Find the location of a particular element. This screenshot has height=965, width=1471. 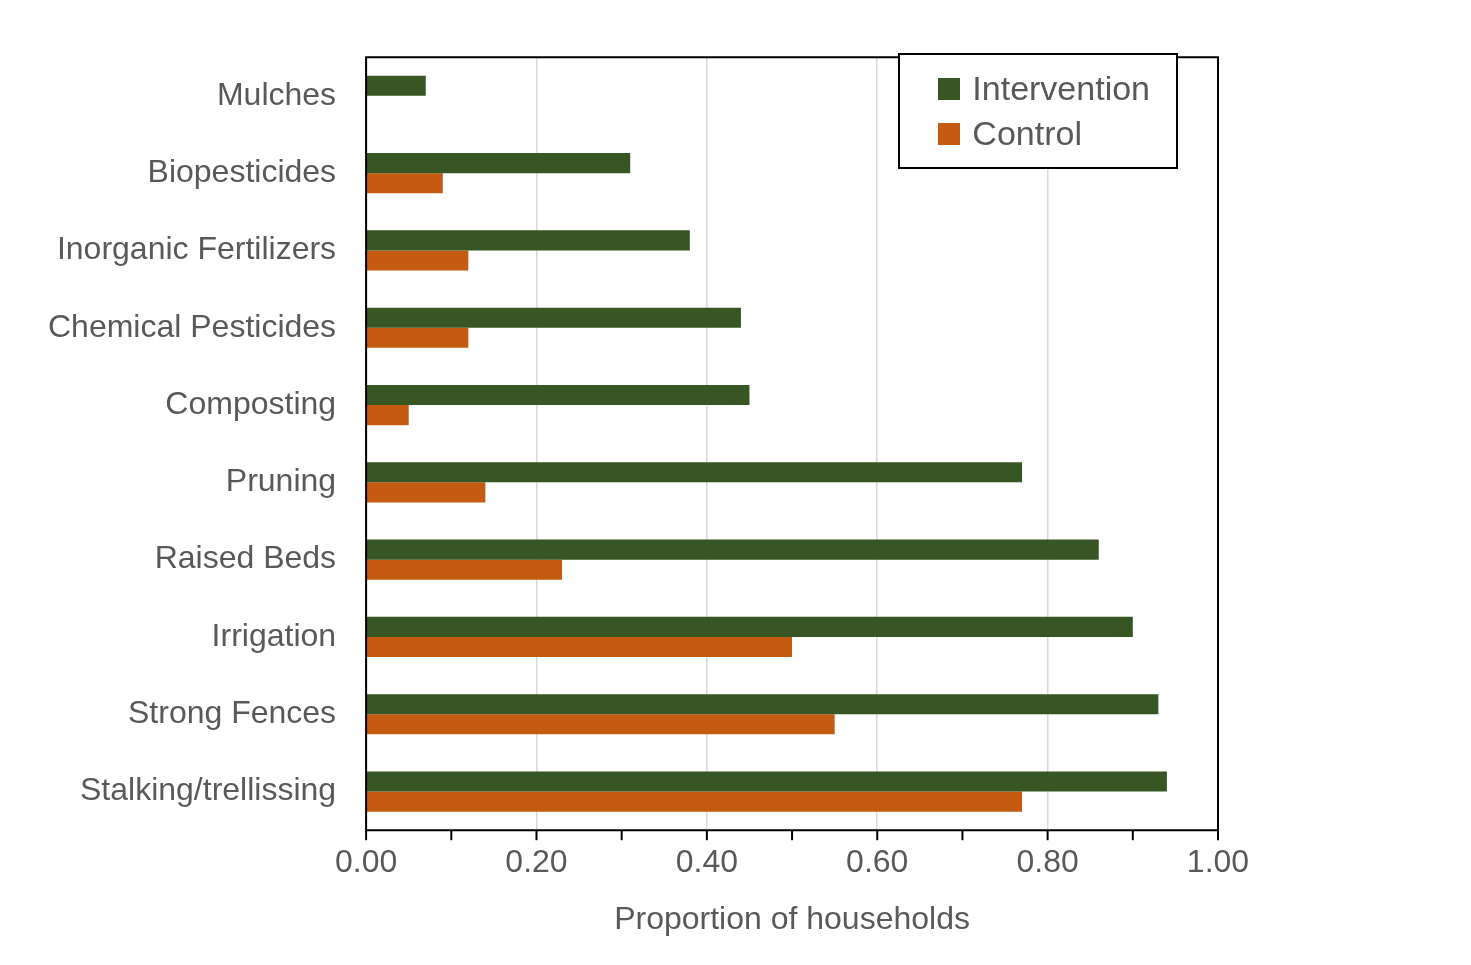

x-tick-label: 0.00 is located at coordinates (366, 861).